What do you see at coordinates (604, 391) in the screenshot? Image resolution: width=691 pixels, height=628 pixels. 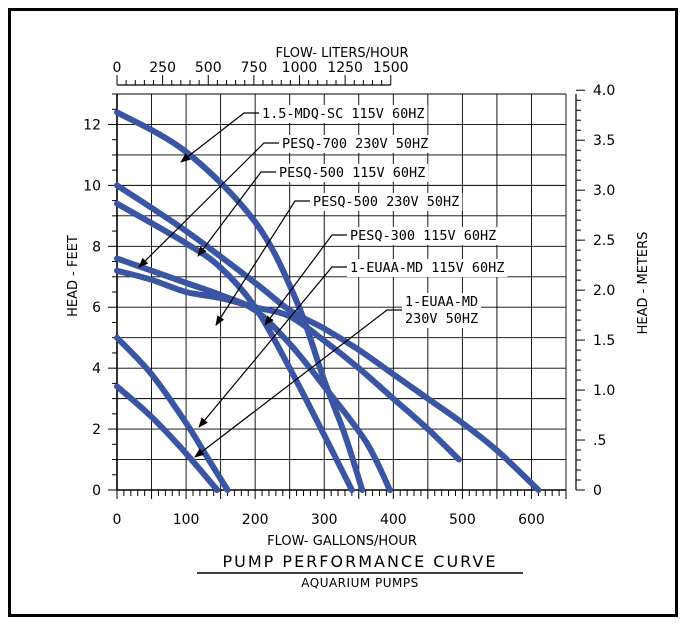 I see `y2-tick-label: 1.0` at bounding box center [604, 391].